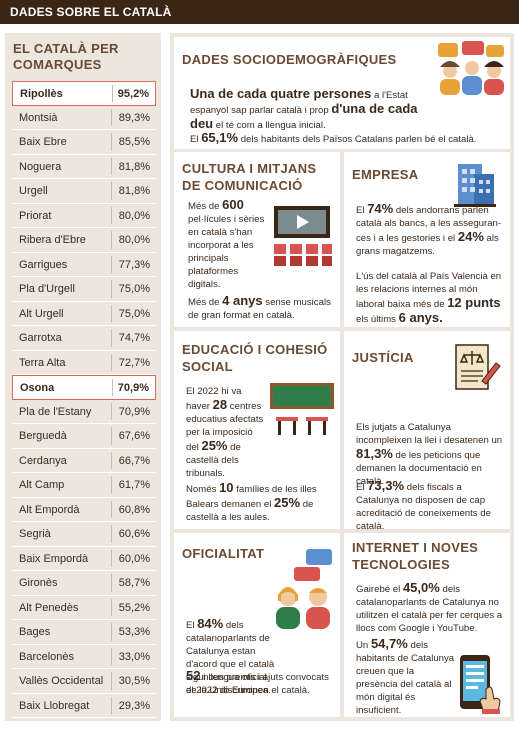 The height and width of the screenshot is (733, 519). I want to click on comarca-value: 67,6%, so click(134, 436).